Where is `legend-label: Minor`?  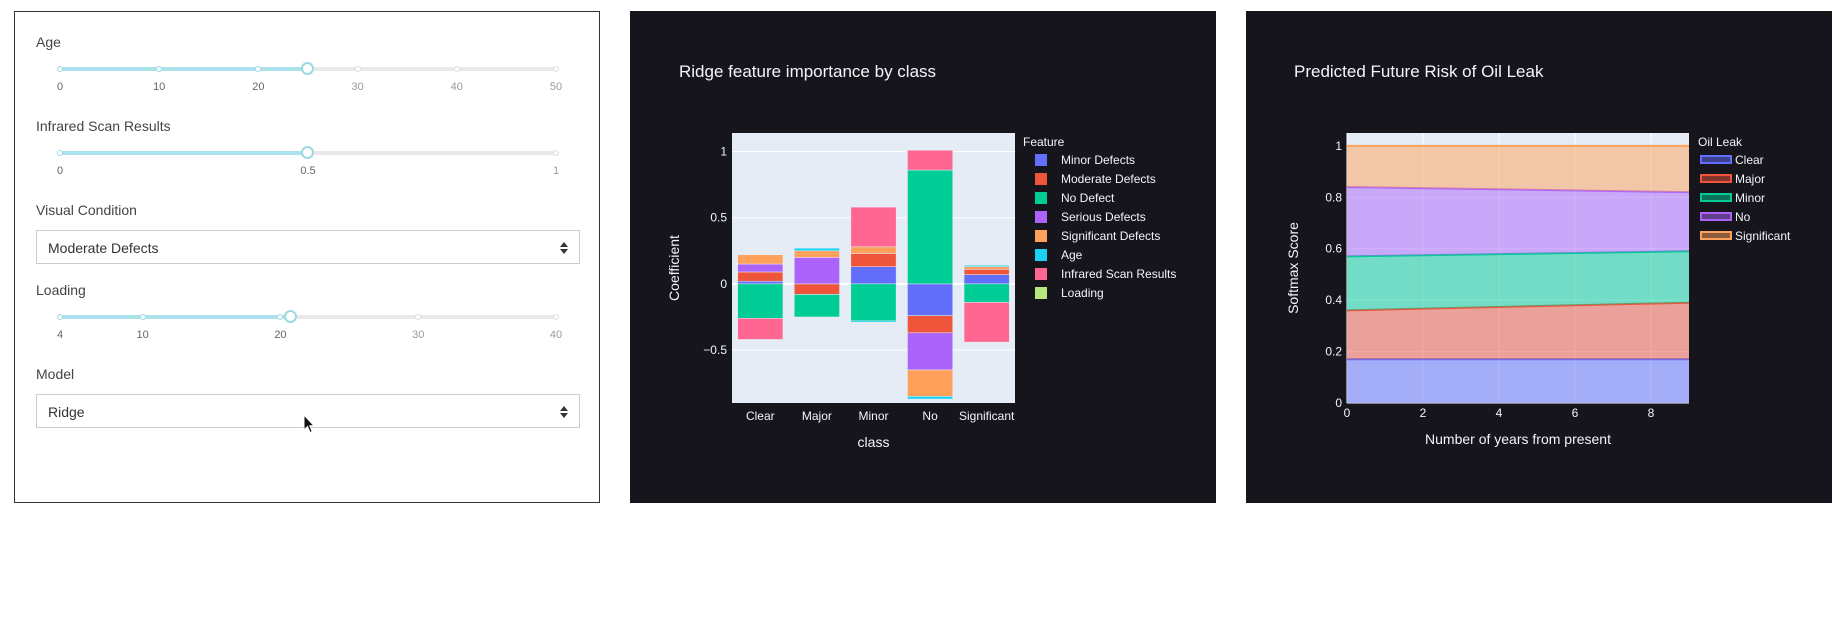
legend-label: Minor is located at coordinates (1750, 198).